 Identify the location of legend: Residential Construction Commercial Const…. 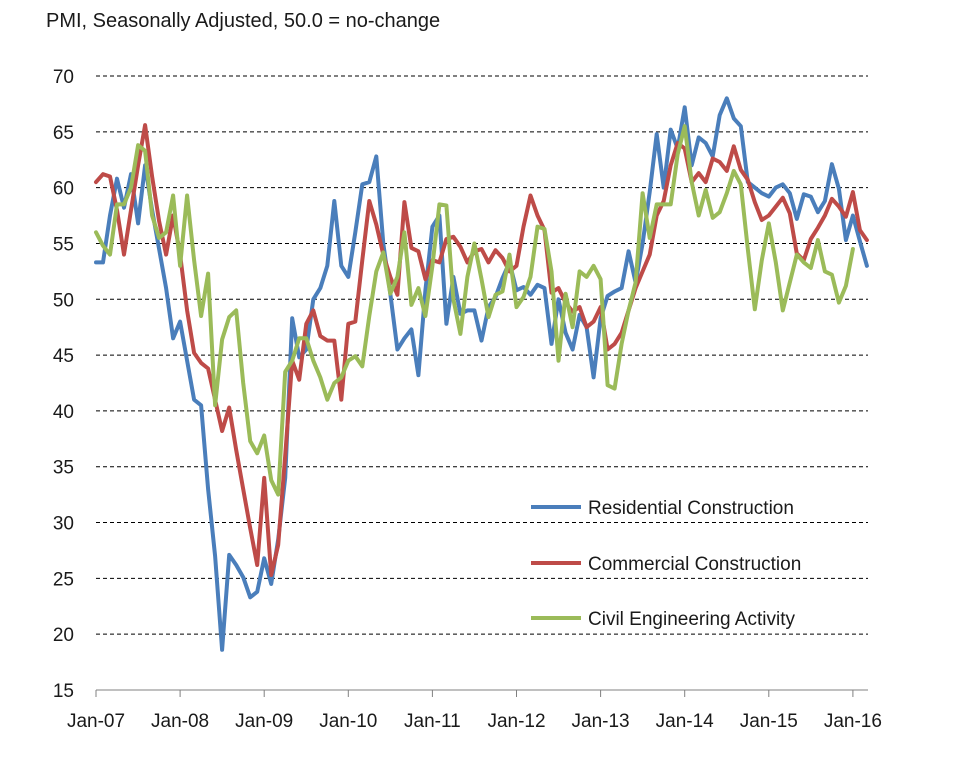
(666, 564).